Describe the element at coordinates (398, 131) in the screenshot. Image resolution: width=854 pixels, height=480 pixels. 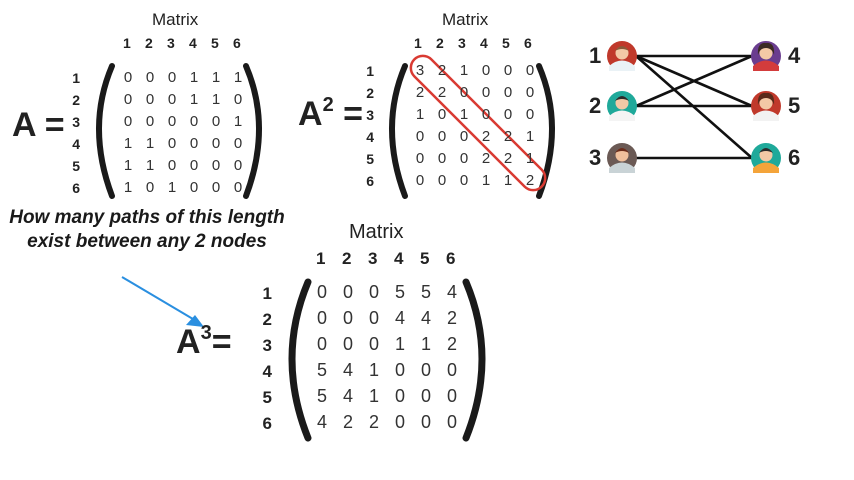
I see `matrix-a2-left-bracket` at that location.